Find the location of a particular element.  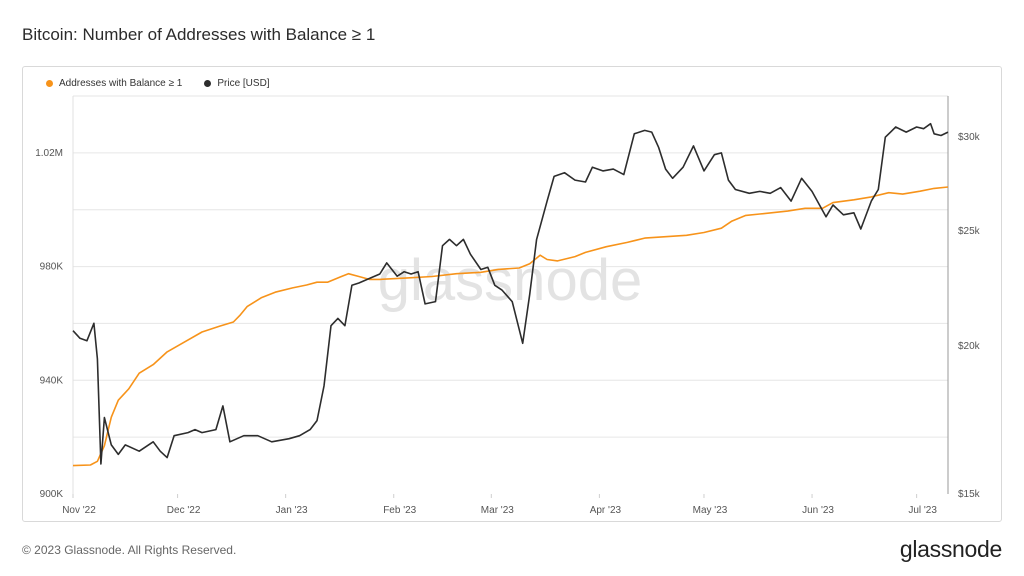

legend-dot-price is located at coordinates (208, 83).